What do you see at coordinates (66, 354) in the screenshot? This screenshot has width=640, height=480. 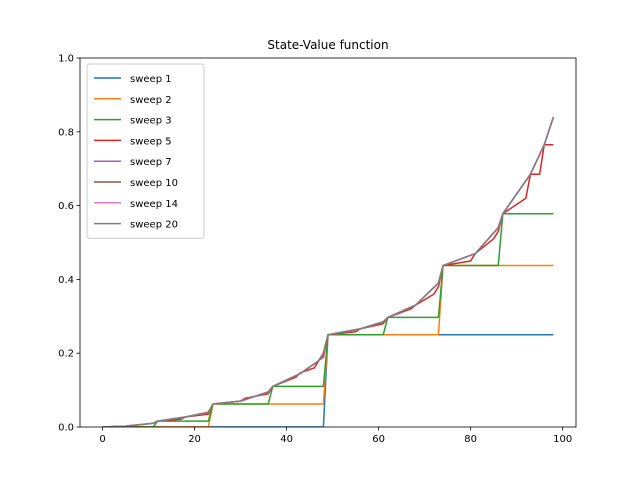 I see `y-tick-label: 0.2` at bounding box center [66, 354].